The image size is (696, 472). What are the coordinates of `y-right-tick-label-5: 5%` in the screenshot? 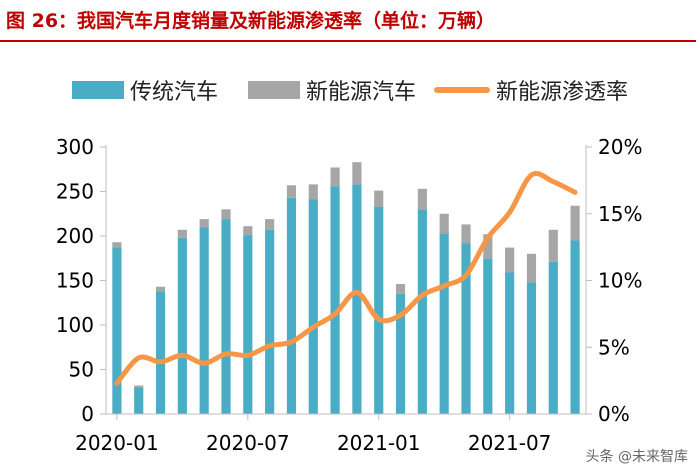 It's located at (614, 347).